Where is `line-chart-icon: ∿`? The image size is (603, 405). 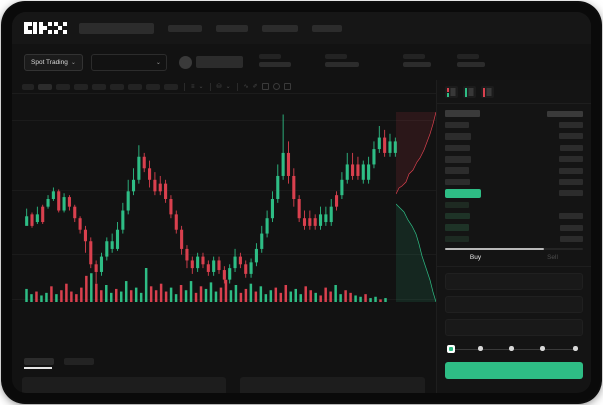 line-chart-icon: ∿ is located at coordinates (246, 86).